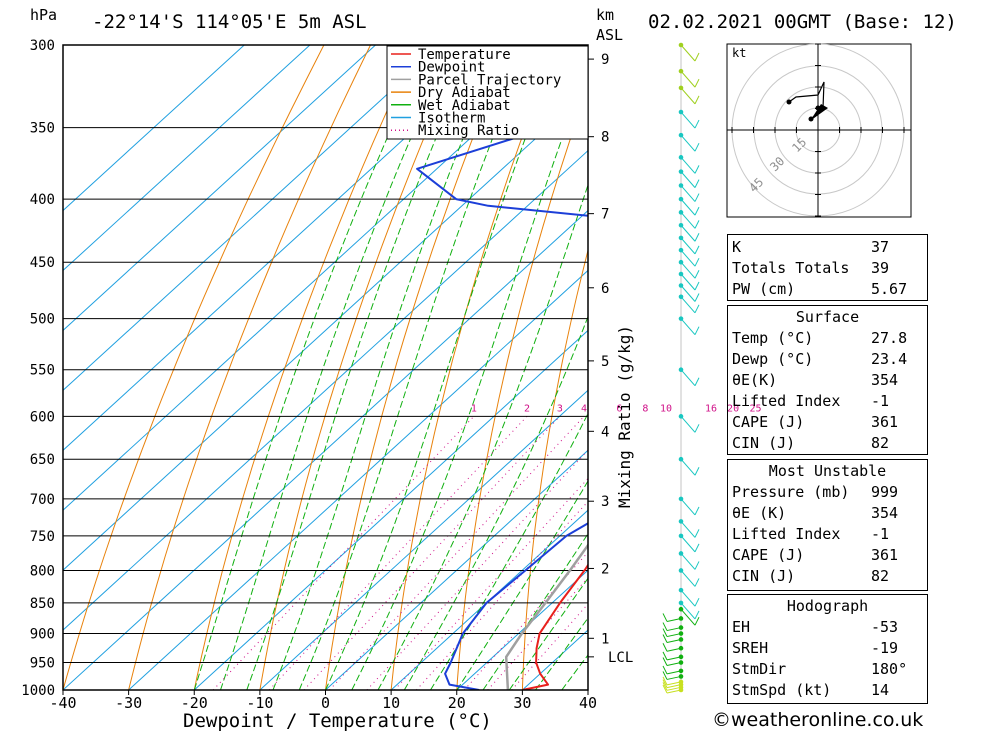 Image resolution: width=1000 pixels, height=733 pixels. Describe the element at coordinates (889, 337) in the screenshot. I see `index-value: 27.8` at that location.